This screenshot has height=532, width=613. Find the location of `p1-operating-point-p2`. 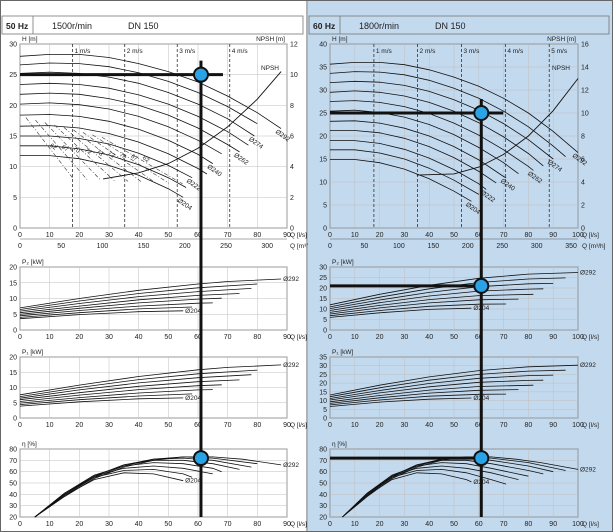

p1-operating-point-p2 is located at coordinates (481, 285).